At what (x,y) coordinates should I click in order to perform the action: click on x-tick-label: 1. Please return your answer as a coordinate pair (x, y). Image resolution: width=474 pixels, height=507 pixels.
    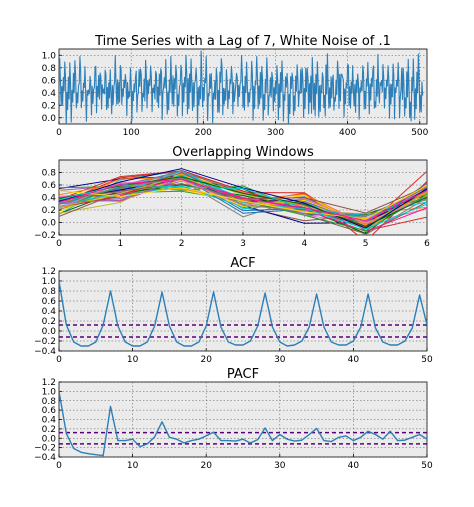
    Looking at the image, I should click on (120, 244).